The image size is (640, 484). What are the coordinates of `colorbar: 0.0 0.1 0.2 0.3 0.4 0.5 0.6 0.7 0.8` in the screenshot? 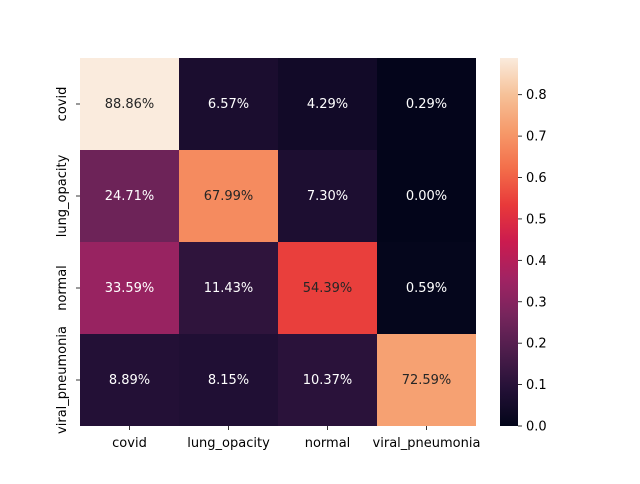 It's located at (523, 246).